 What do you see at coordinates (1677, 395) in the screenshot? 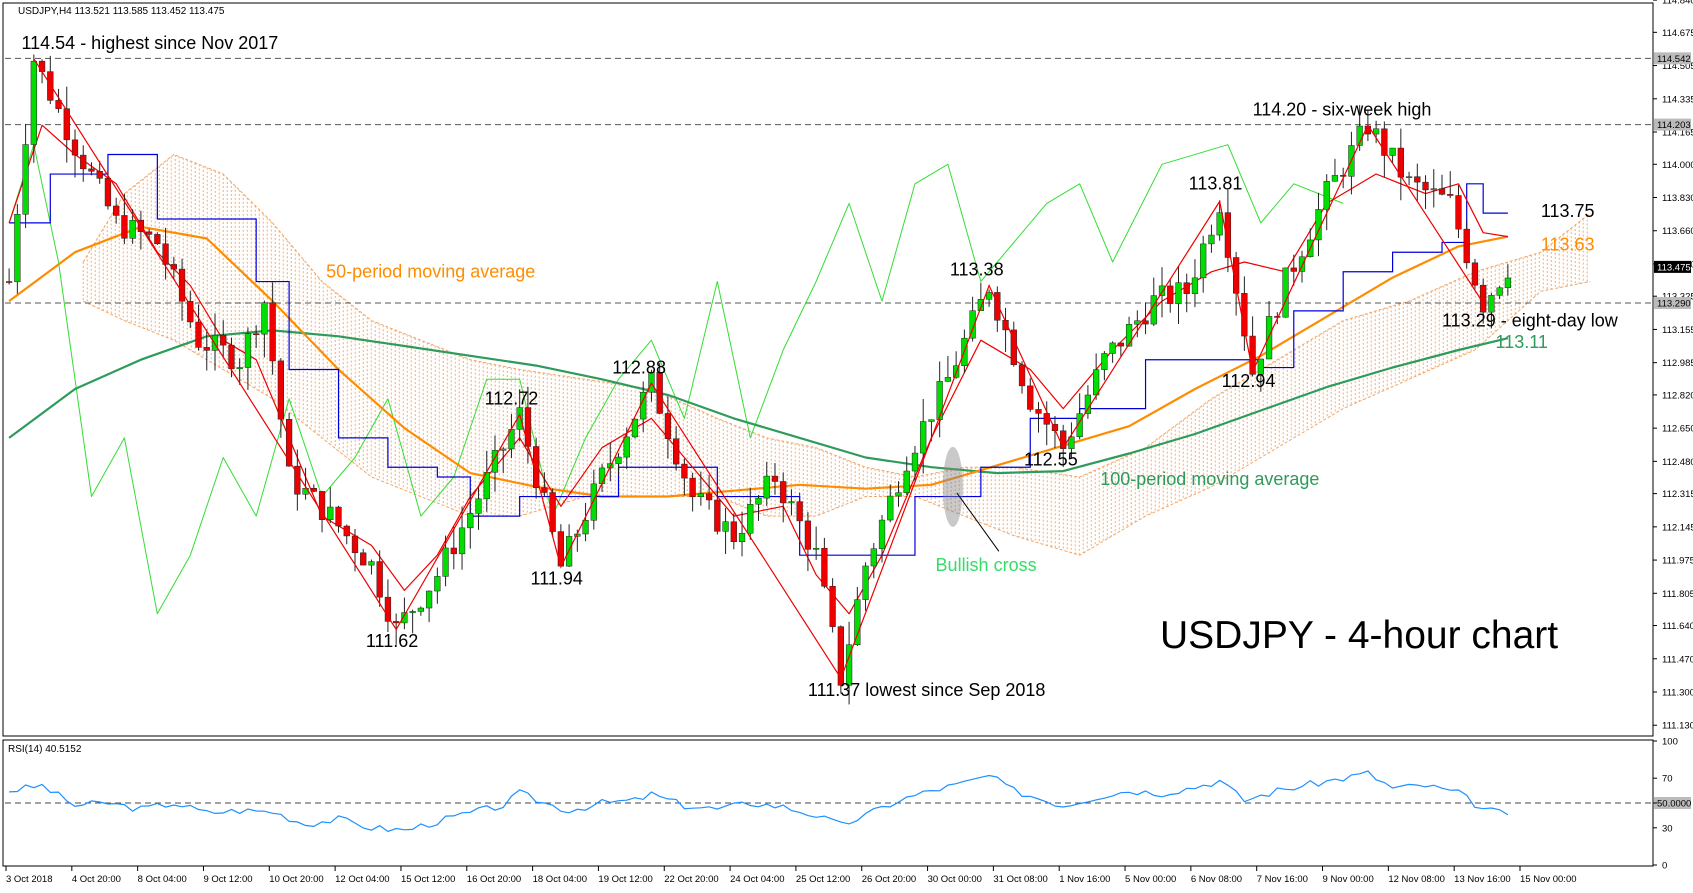
I see `price-tick-label: 112.820` at bounding box center [1677, 395].